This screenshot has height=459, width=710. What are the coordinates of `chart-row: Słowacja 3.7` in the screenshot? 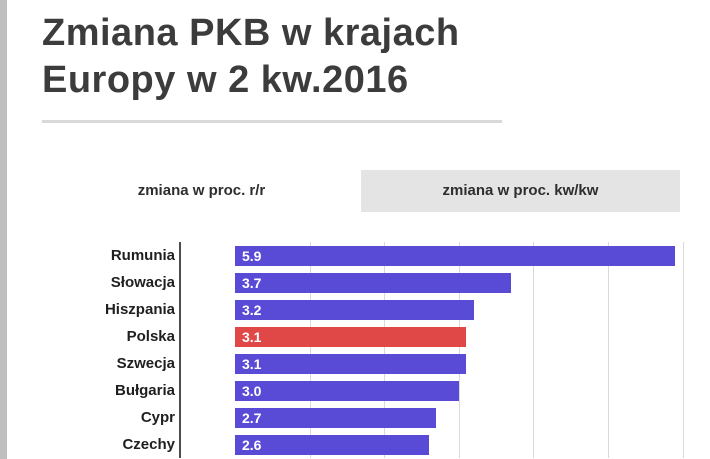 It's located at (376, 282).